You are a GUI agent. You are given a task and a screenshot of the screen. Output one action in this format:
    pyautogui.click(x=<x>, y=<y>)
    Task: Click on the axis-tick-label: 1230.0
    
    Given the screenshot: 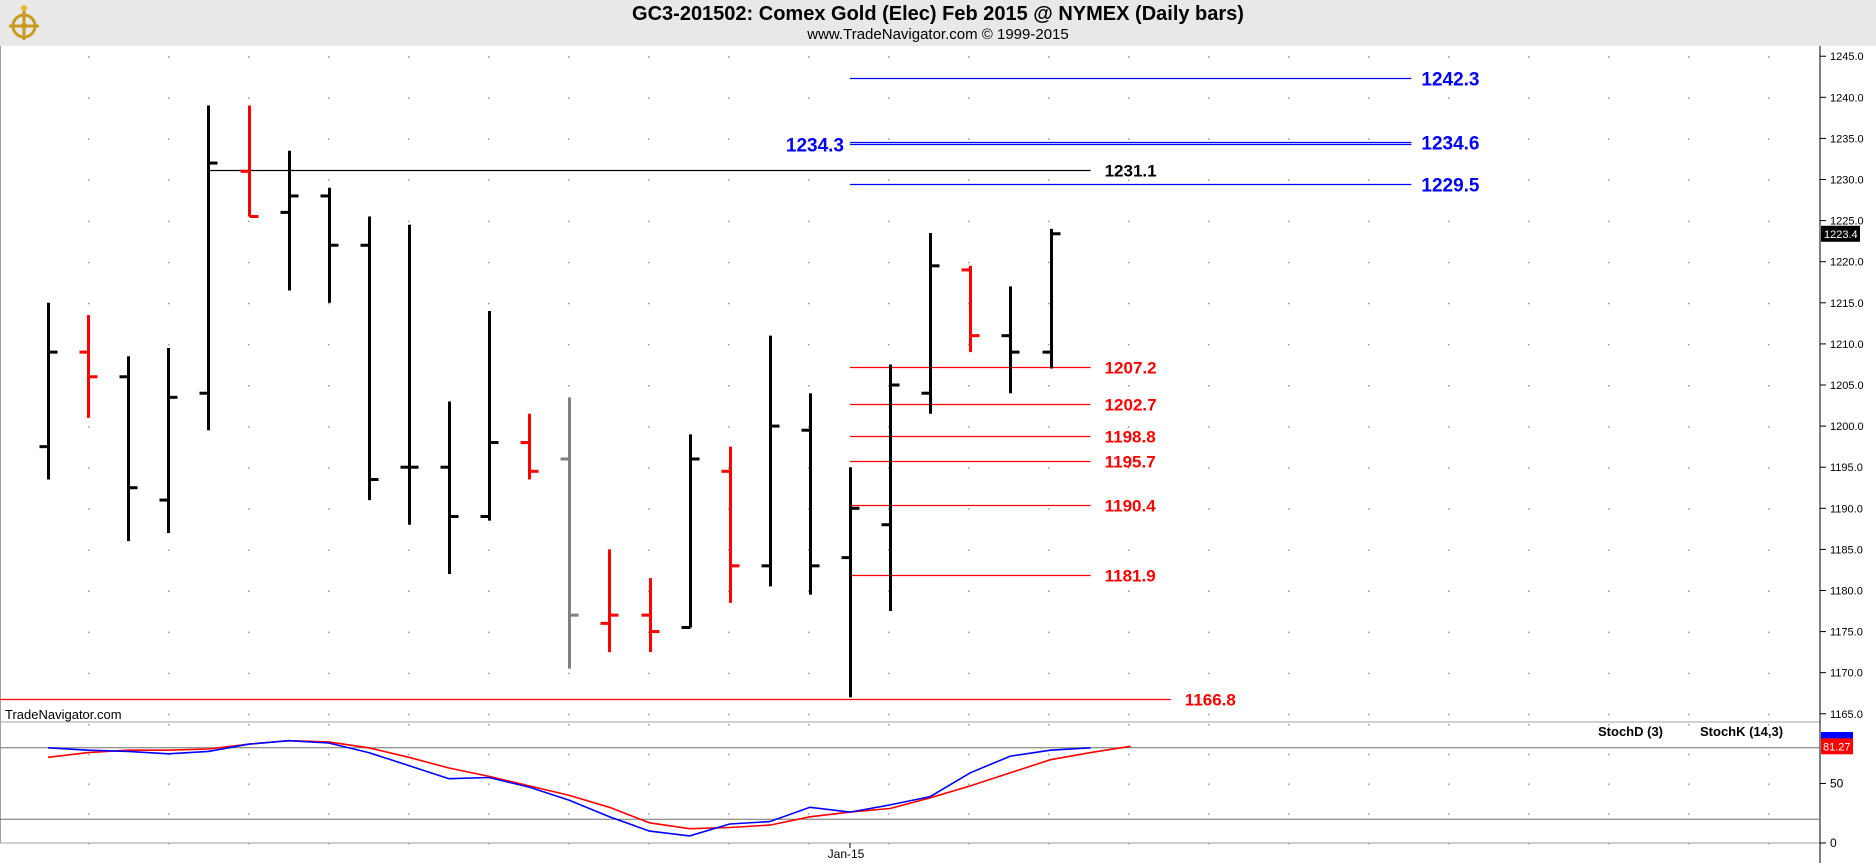 What is the action you would take?
    pyautogui.click(x=1847, y=181)
    